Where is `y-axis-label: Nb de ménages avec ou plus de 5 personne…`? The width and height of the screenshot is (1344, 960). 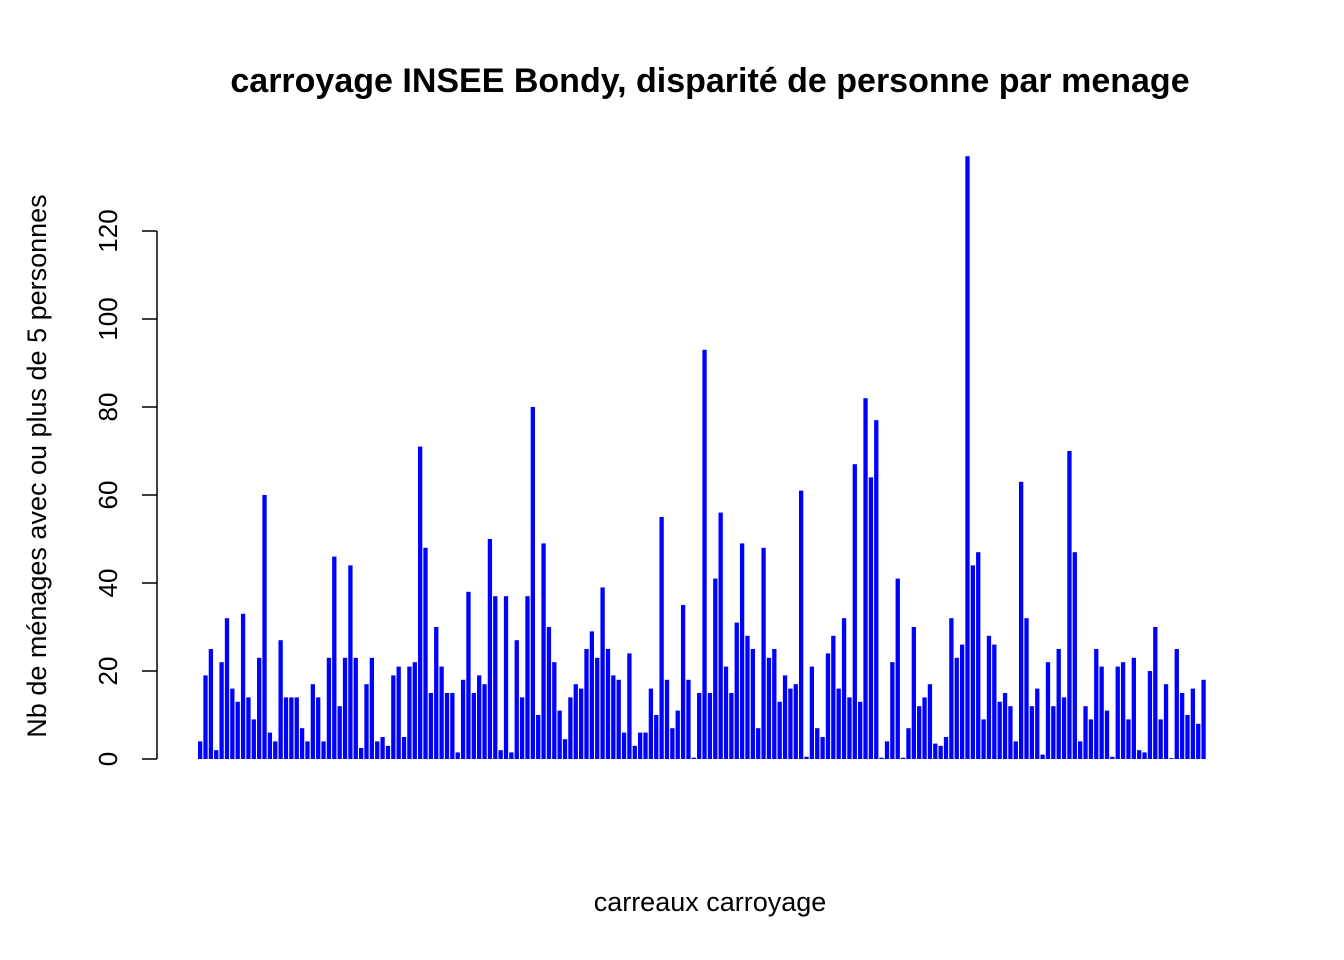
y-axis-label: Nb de ménages avec ou plus de 5 personne… is located at coordinates (37, 465).